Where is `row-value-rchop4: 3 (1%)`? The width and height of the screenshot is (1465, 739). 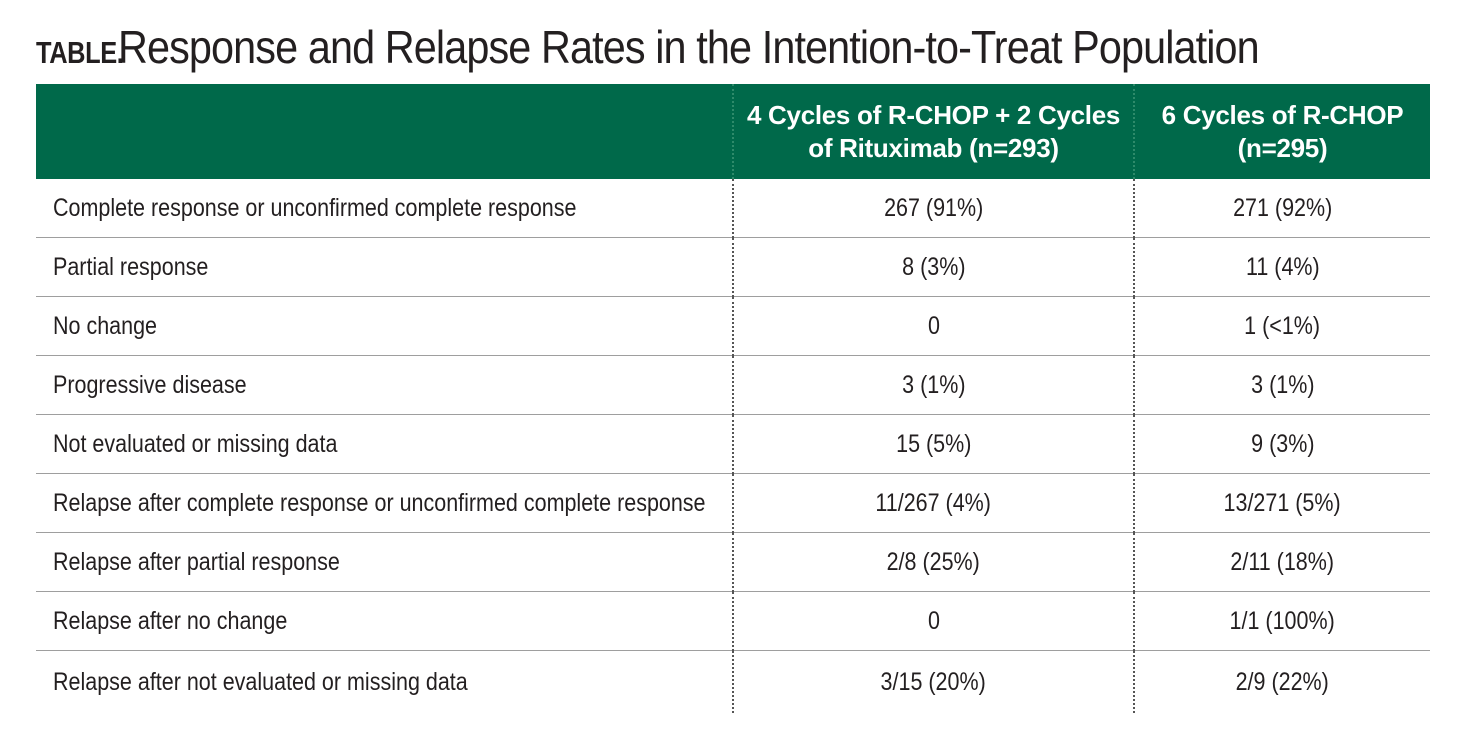 row-value-rchop4: 3 (1%) is located at coordinates (933, 385).